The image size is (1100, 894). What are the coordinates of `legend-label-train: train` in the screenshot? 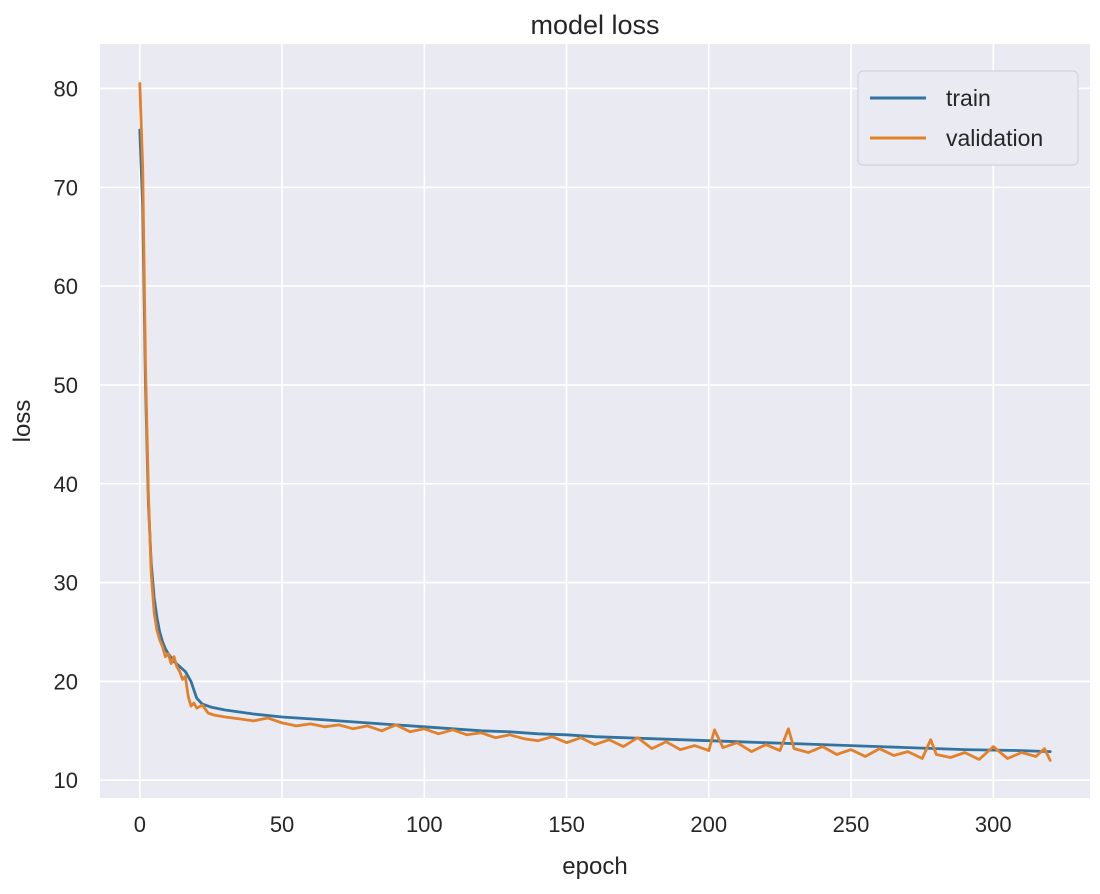 It's located at (968, 98).